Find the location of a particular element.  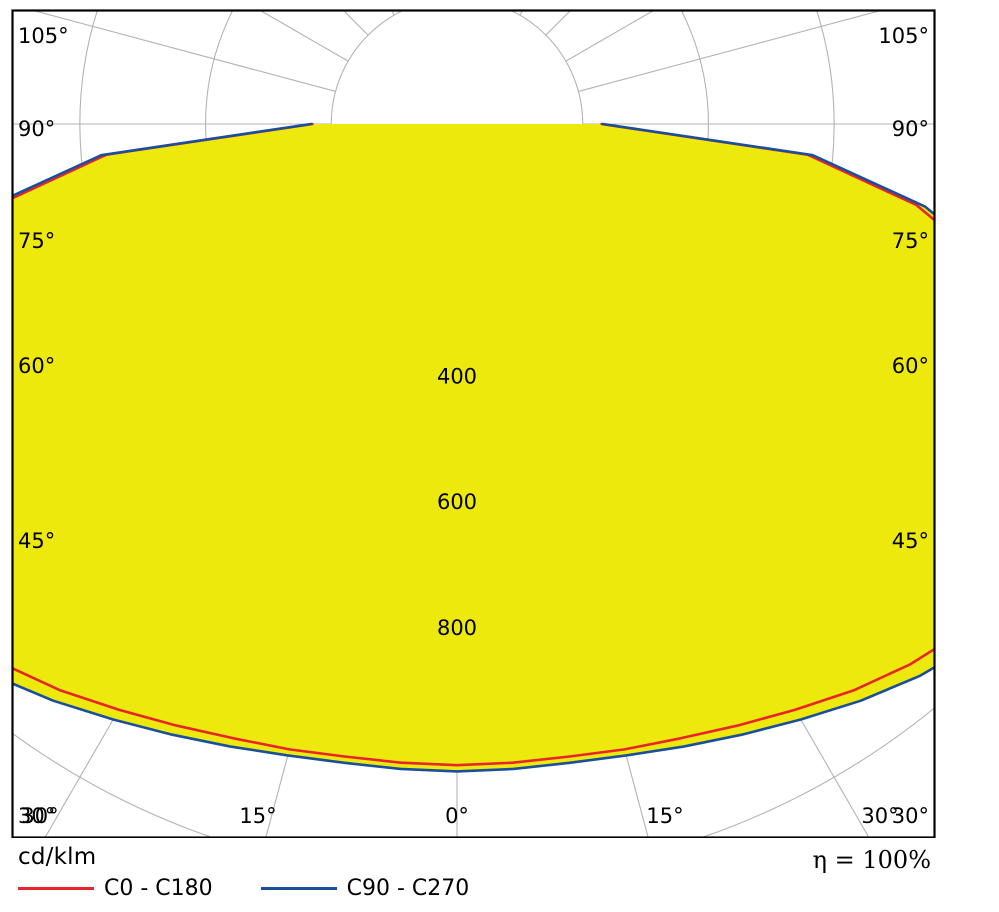

legend-entries: C0 - C180 C90 - C270 is located at coordinates (243, 888).